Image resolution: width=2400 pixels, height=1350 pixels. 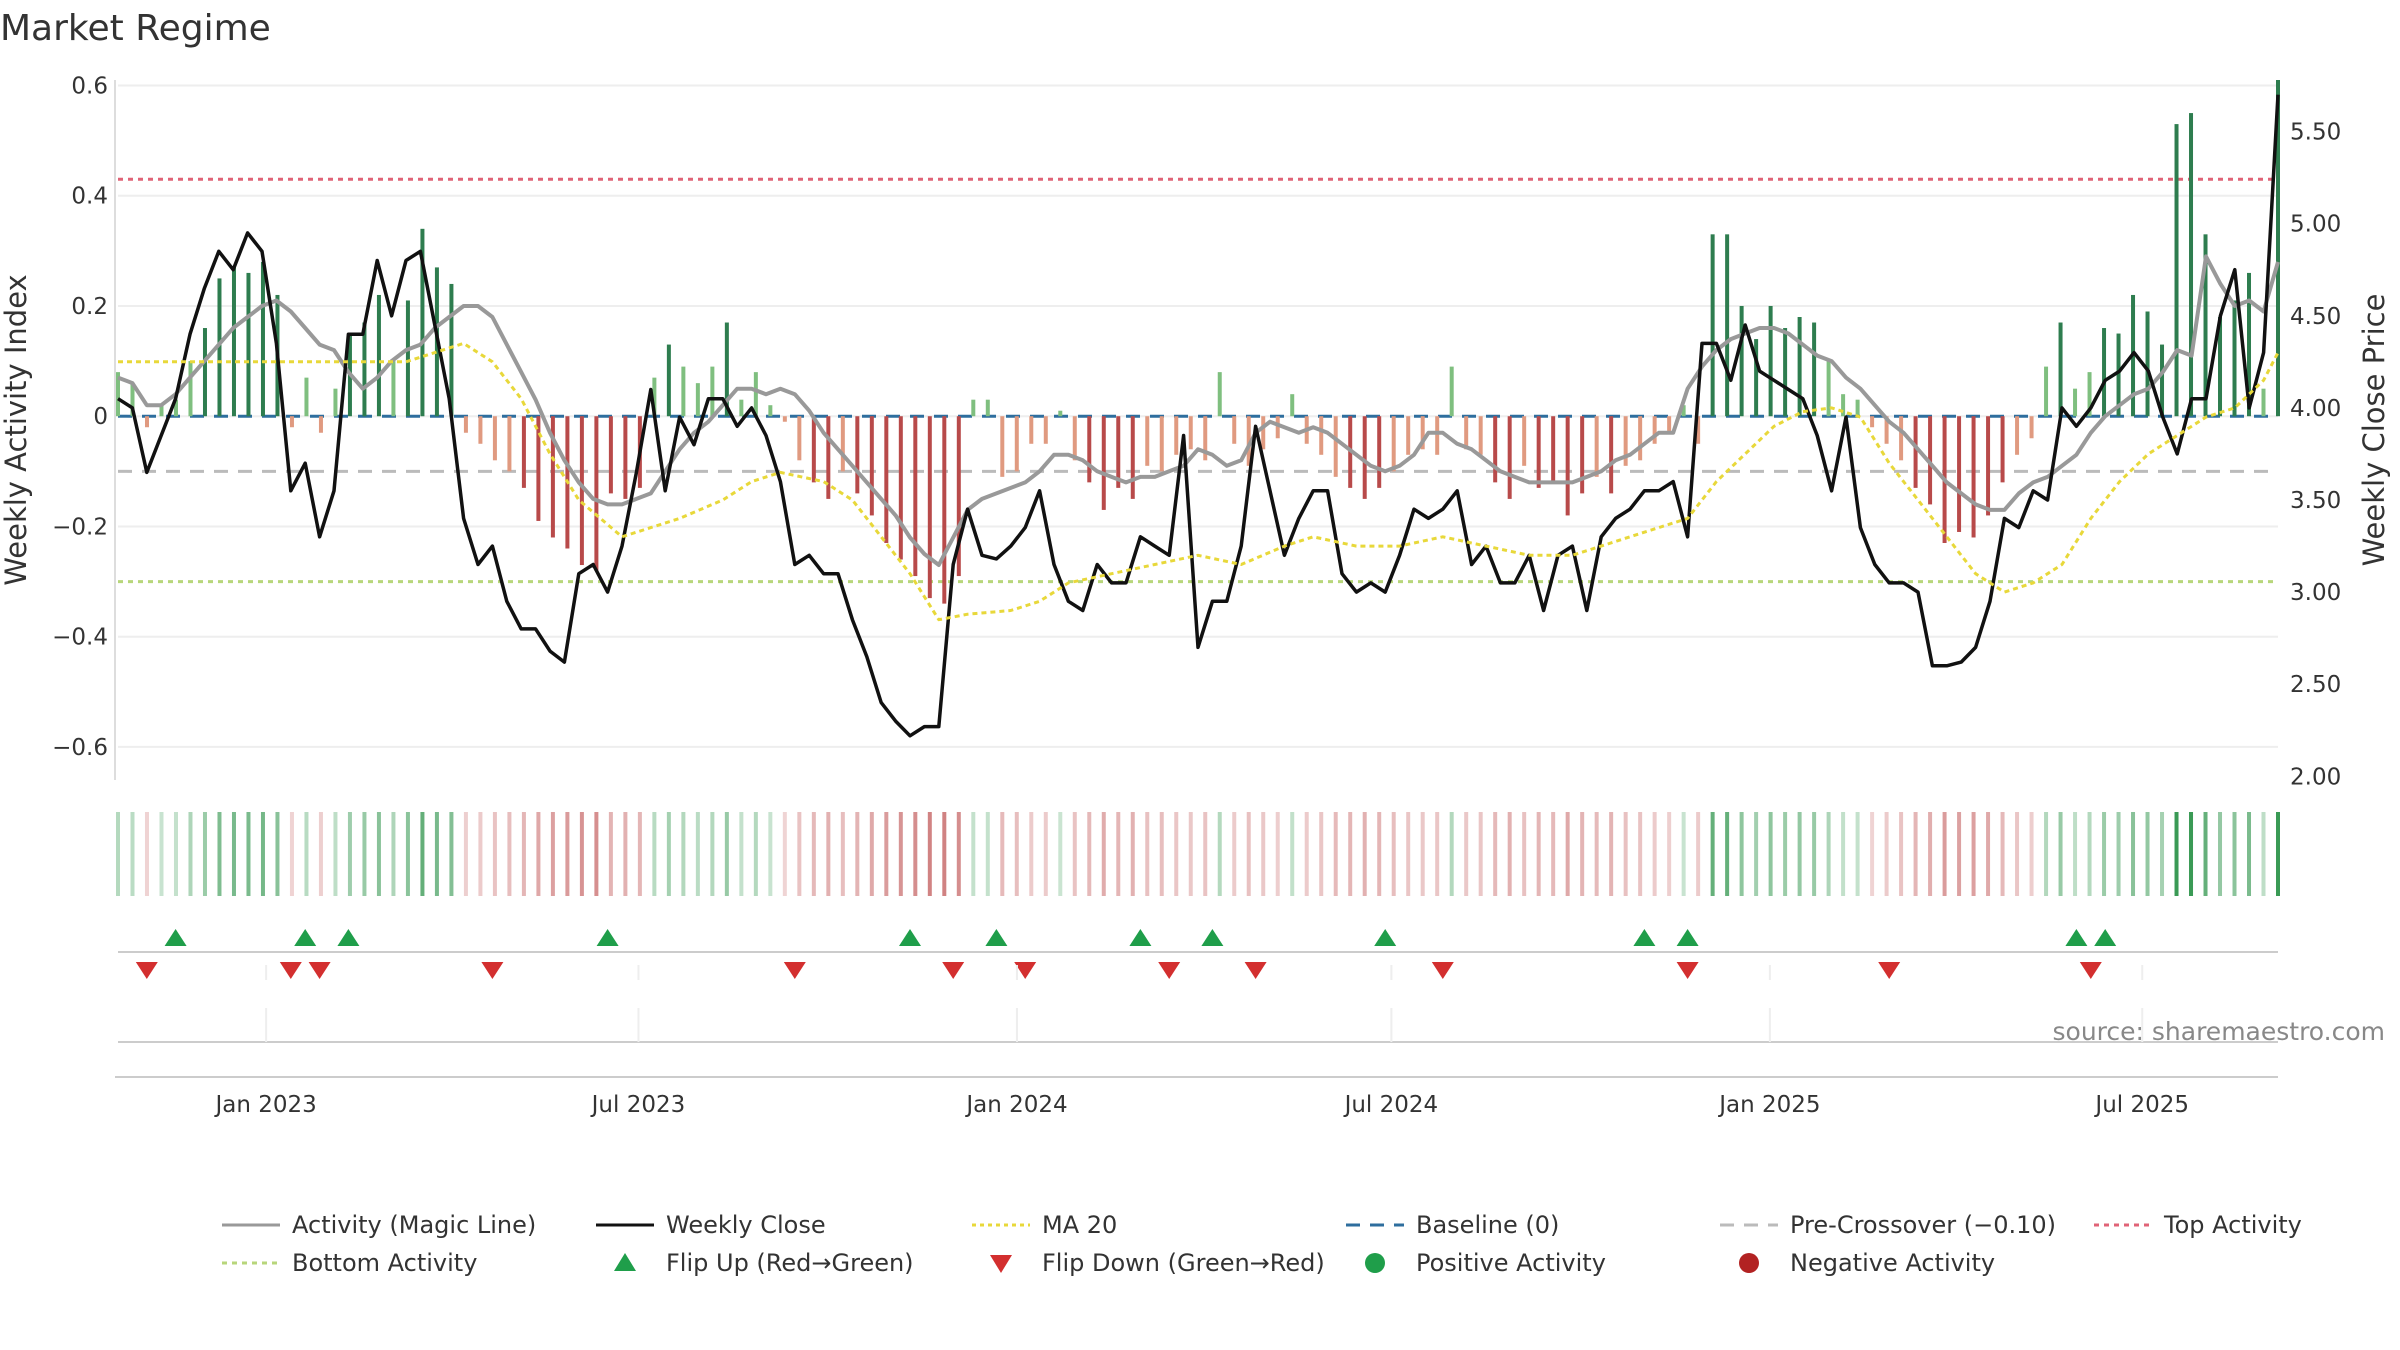 I want to click on legend-item-flipup: Flip Up (Red→Green), so click(x=764, y=1263).